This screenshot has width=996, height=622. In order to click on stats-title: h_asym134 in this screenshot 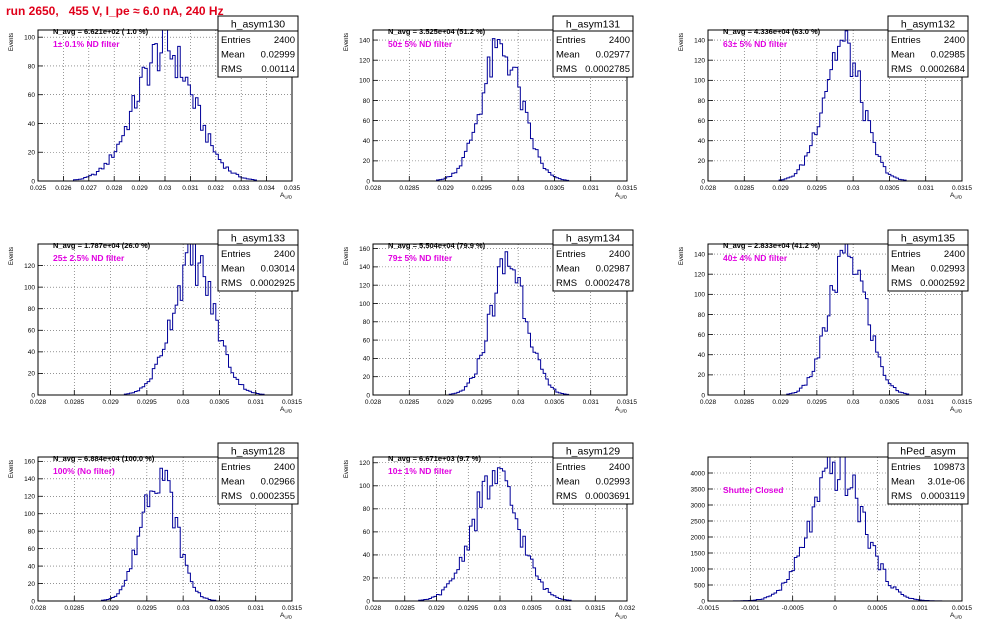, I will do `click(593, 239)`.